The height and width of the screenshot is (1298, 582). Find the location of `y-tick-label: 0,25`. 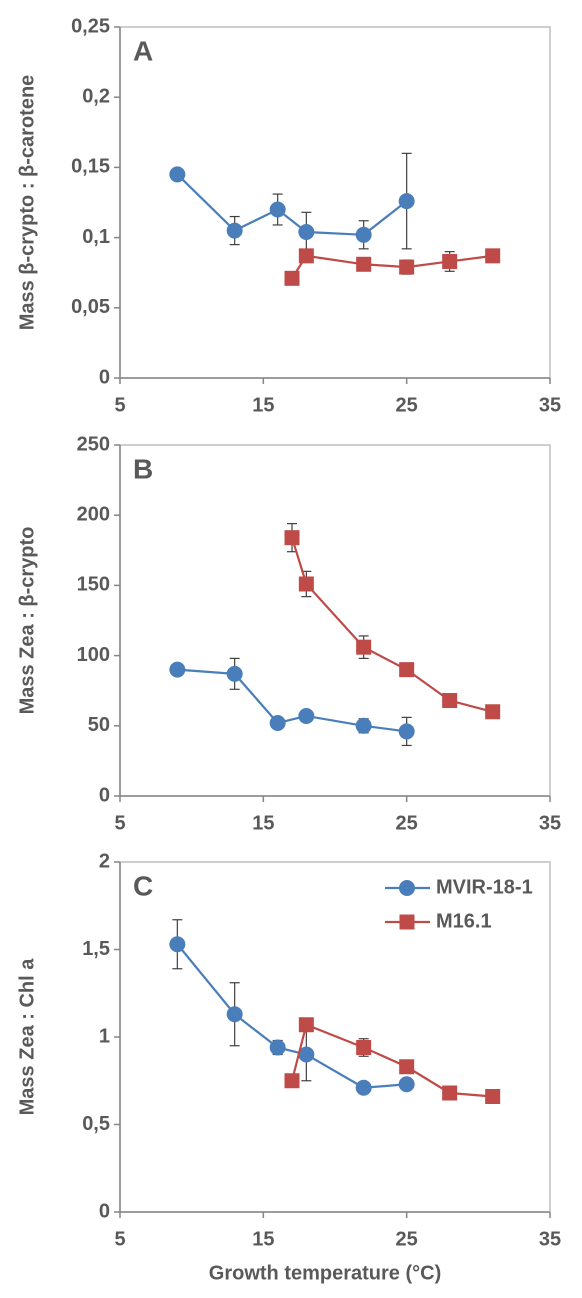

y-tick-label: 0,25 is located at coordinates (90, 26).